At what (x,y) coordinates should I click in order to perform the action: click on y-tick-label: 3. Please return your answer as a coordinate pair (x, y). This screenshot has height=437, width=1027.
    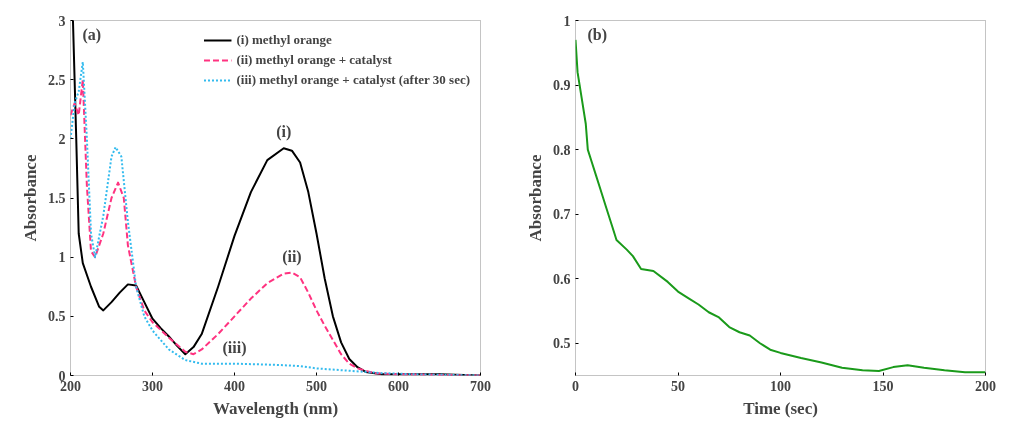
    Looking at the image, I should click on (62, 21).